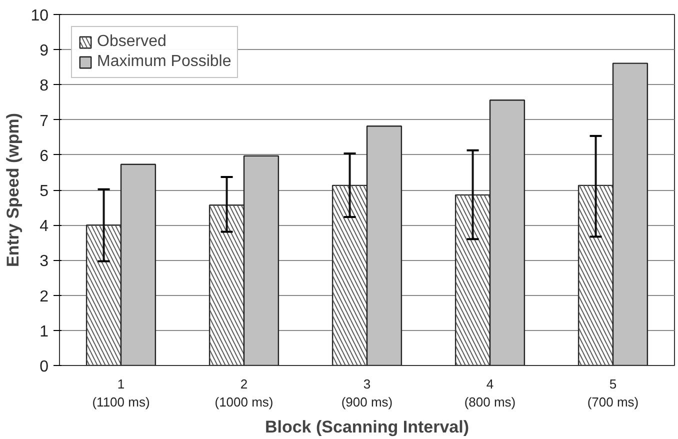 The width and height of the screenshot is (678, 439). I want to click on x-tick-label: 3 (900 ms), so click(367, 393).